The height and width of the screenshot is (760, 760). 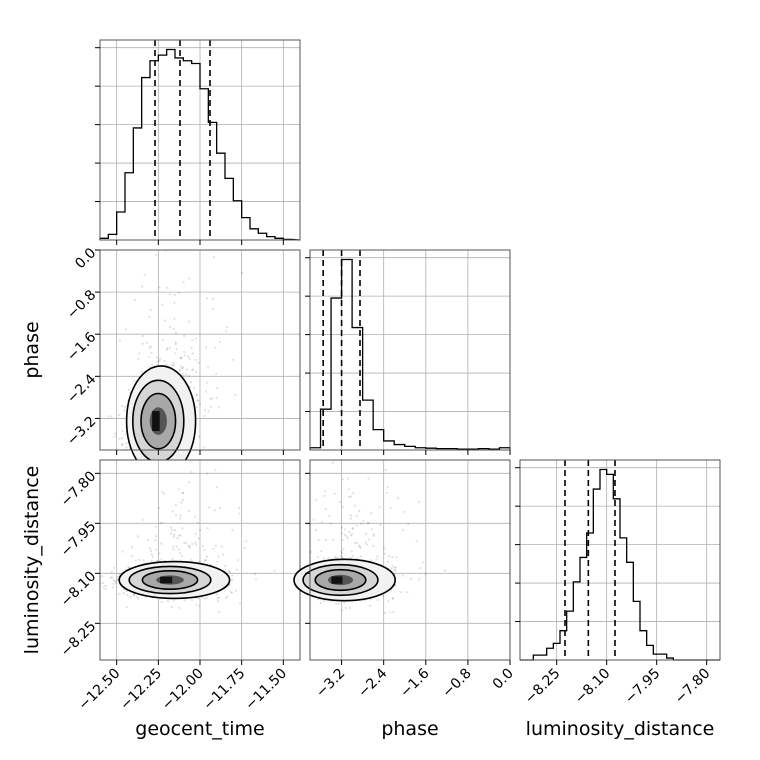 I want to click on hist-luminosity-distance-frame, so click(x=620, y=560).